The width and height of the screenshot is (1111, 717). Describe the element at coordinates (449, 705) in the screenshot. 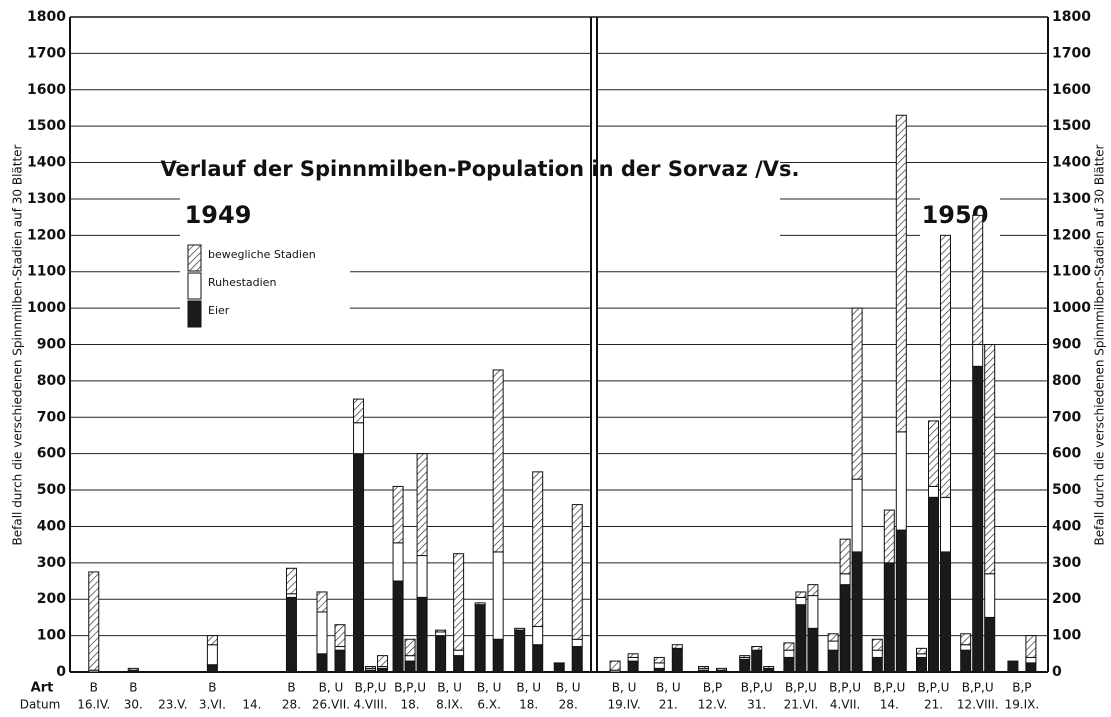

I see `date-label: 8.IX.` at that location.